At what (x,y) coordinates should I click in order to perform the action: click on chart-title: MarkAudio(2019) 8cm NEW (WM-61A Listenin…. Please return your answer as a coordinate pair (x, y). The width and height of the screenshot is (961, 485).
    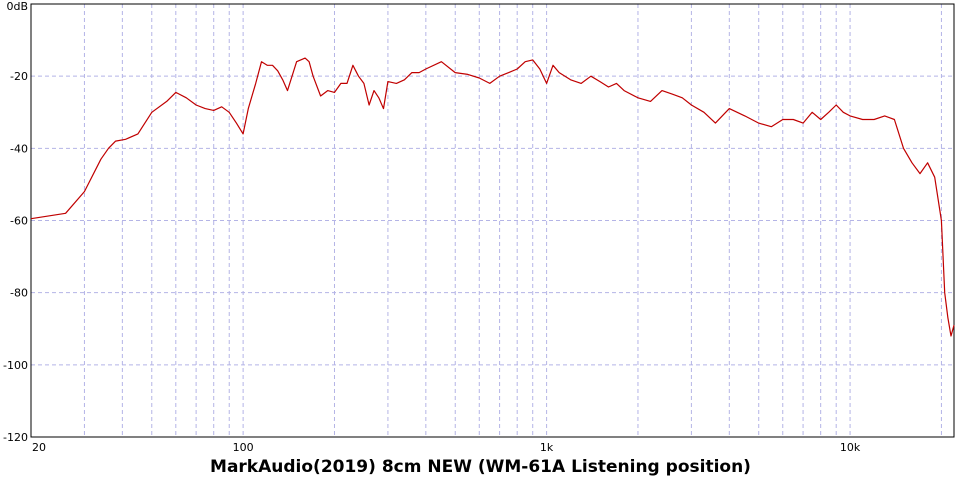
    Looking at the image, I should click on (480, 467).